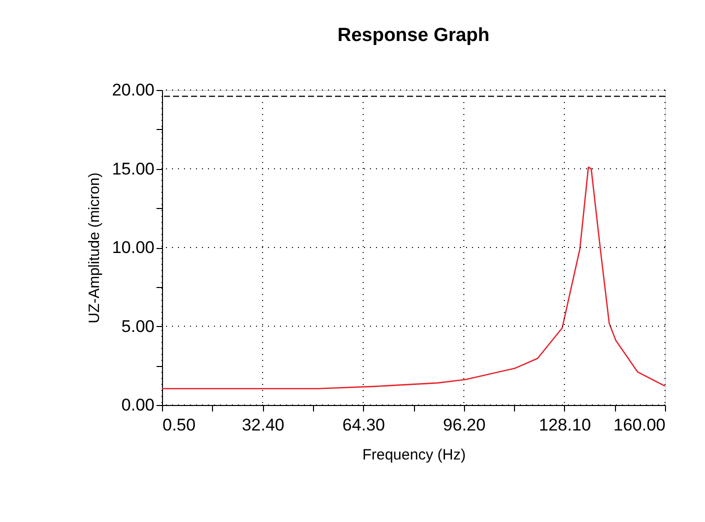 This screenshot has width=705, height=522. I want to click on y-tick-label: 20.00, so click(133, 90).